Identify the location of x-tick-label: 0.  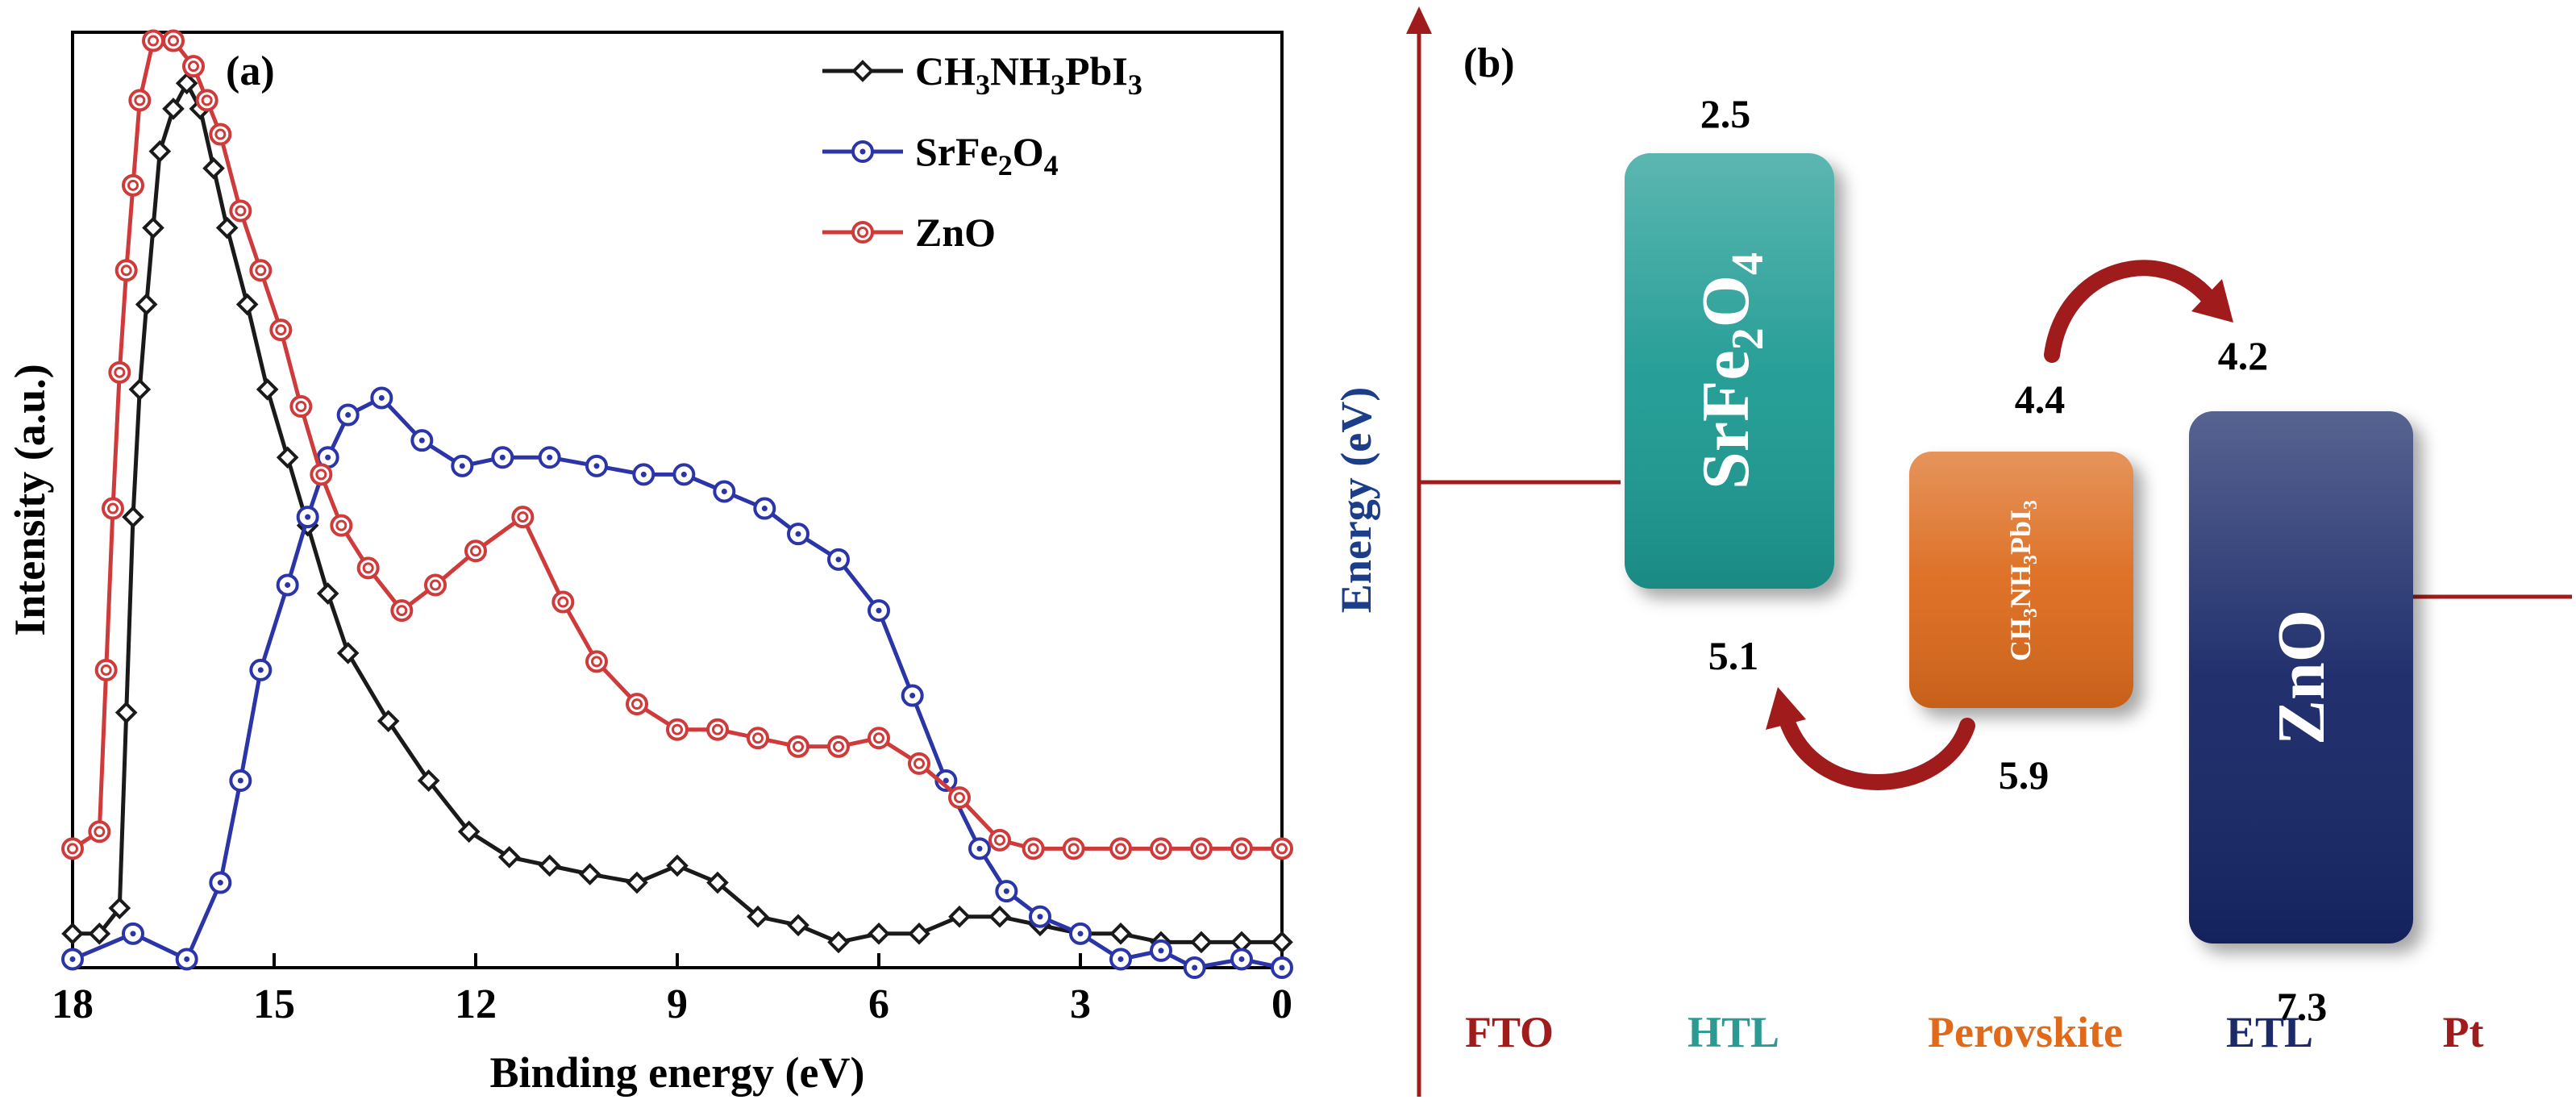
(1282, 1004).